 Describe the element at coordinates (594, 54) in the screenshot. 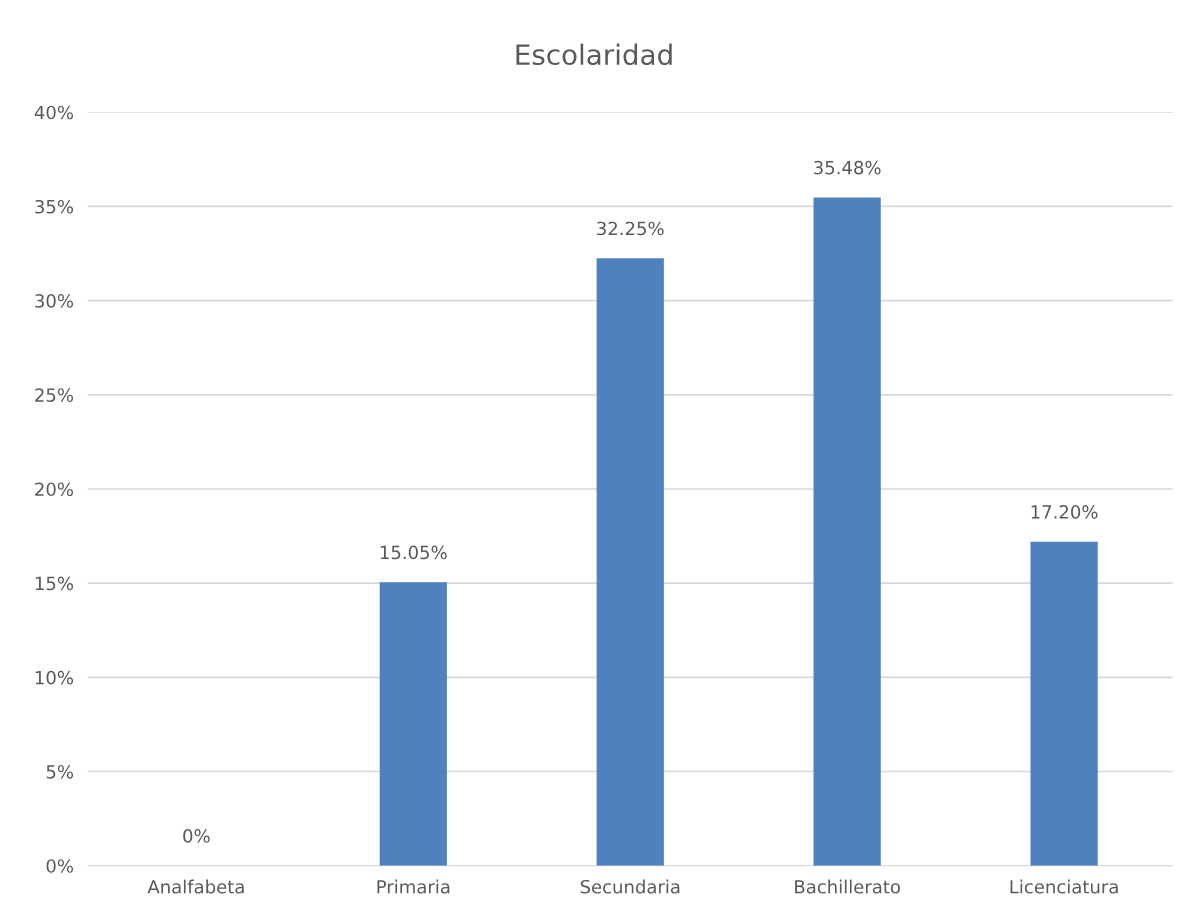

I see `chart-title: Escolaridad` at that location.